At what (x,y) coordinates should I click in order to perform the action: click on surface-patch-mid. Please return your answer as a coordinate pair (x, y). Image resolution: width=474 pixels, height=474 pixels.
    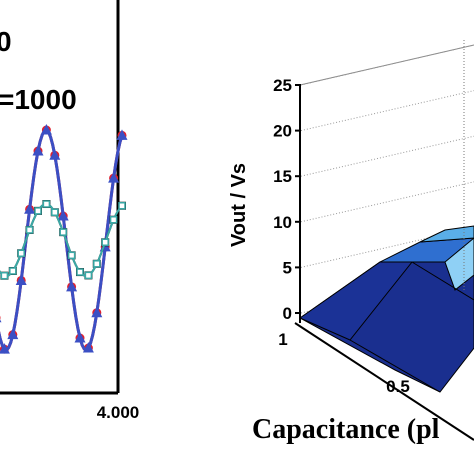
    Looking at the image, I should click on (426, 250).